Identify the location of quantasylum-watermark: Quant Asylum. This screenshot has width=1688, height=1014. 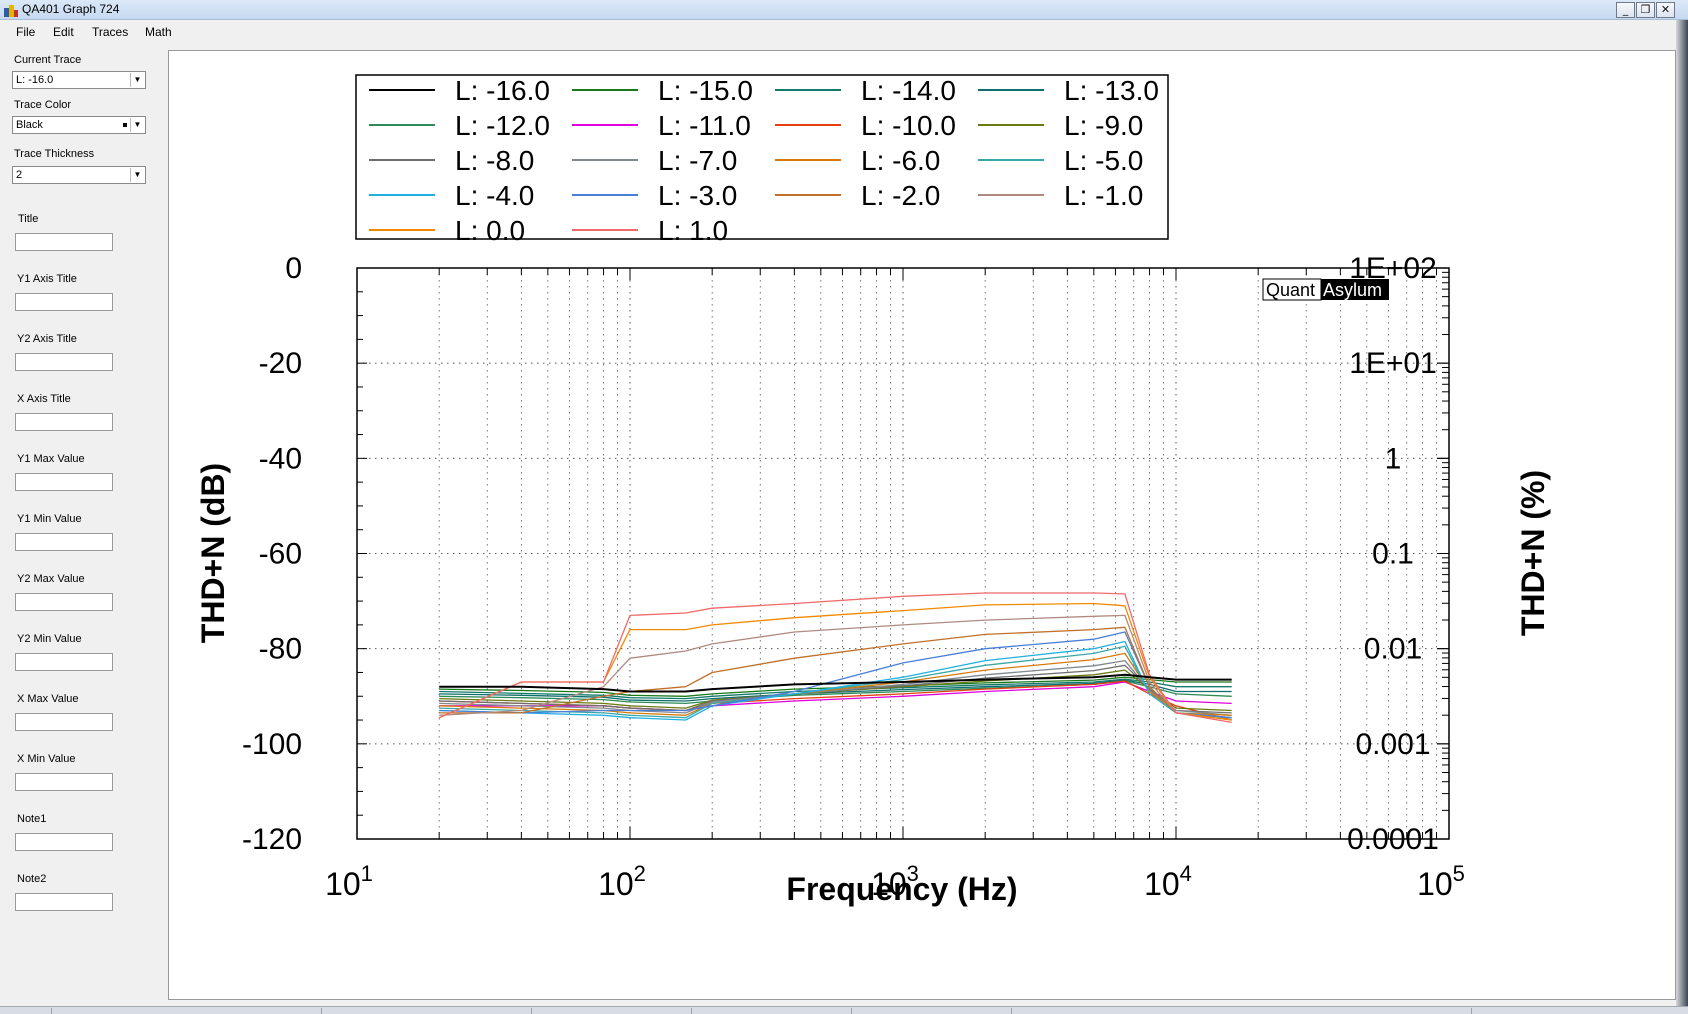
(1325, 289).